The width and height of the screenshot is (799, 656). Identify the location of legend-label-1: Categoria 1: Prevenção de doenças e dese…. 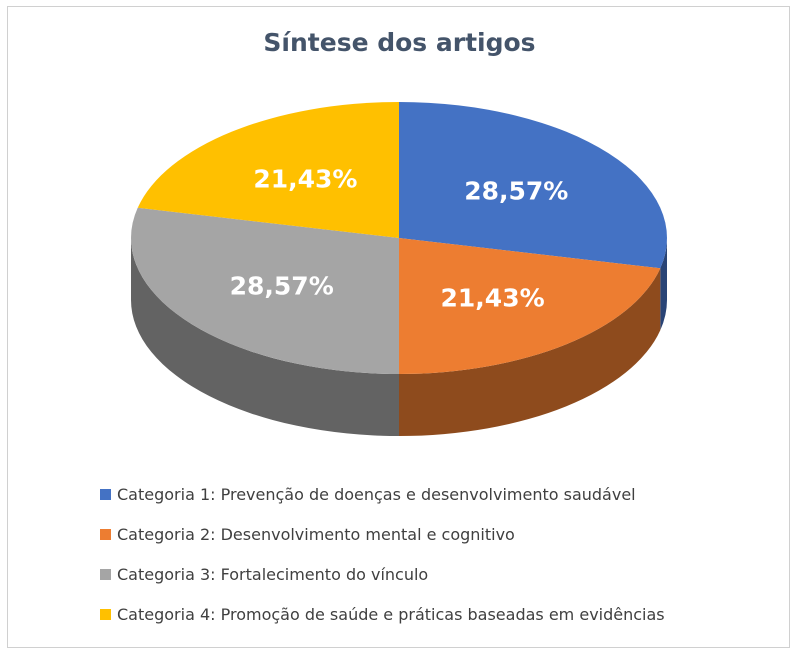
(376, 494).